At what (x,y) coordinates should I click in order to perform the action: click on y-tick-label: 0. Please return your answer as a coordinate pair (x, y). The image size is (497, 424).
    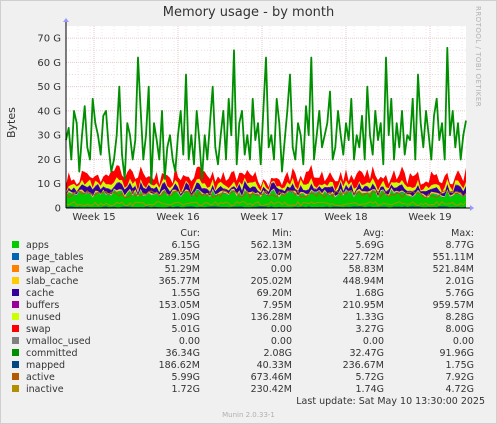
    Looking at the image, I should click on (58, 209).